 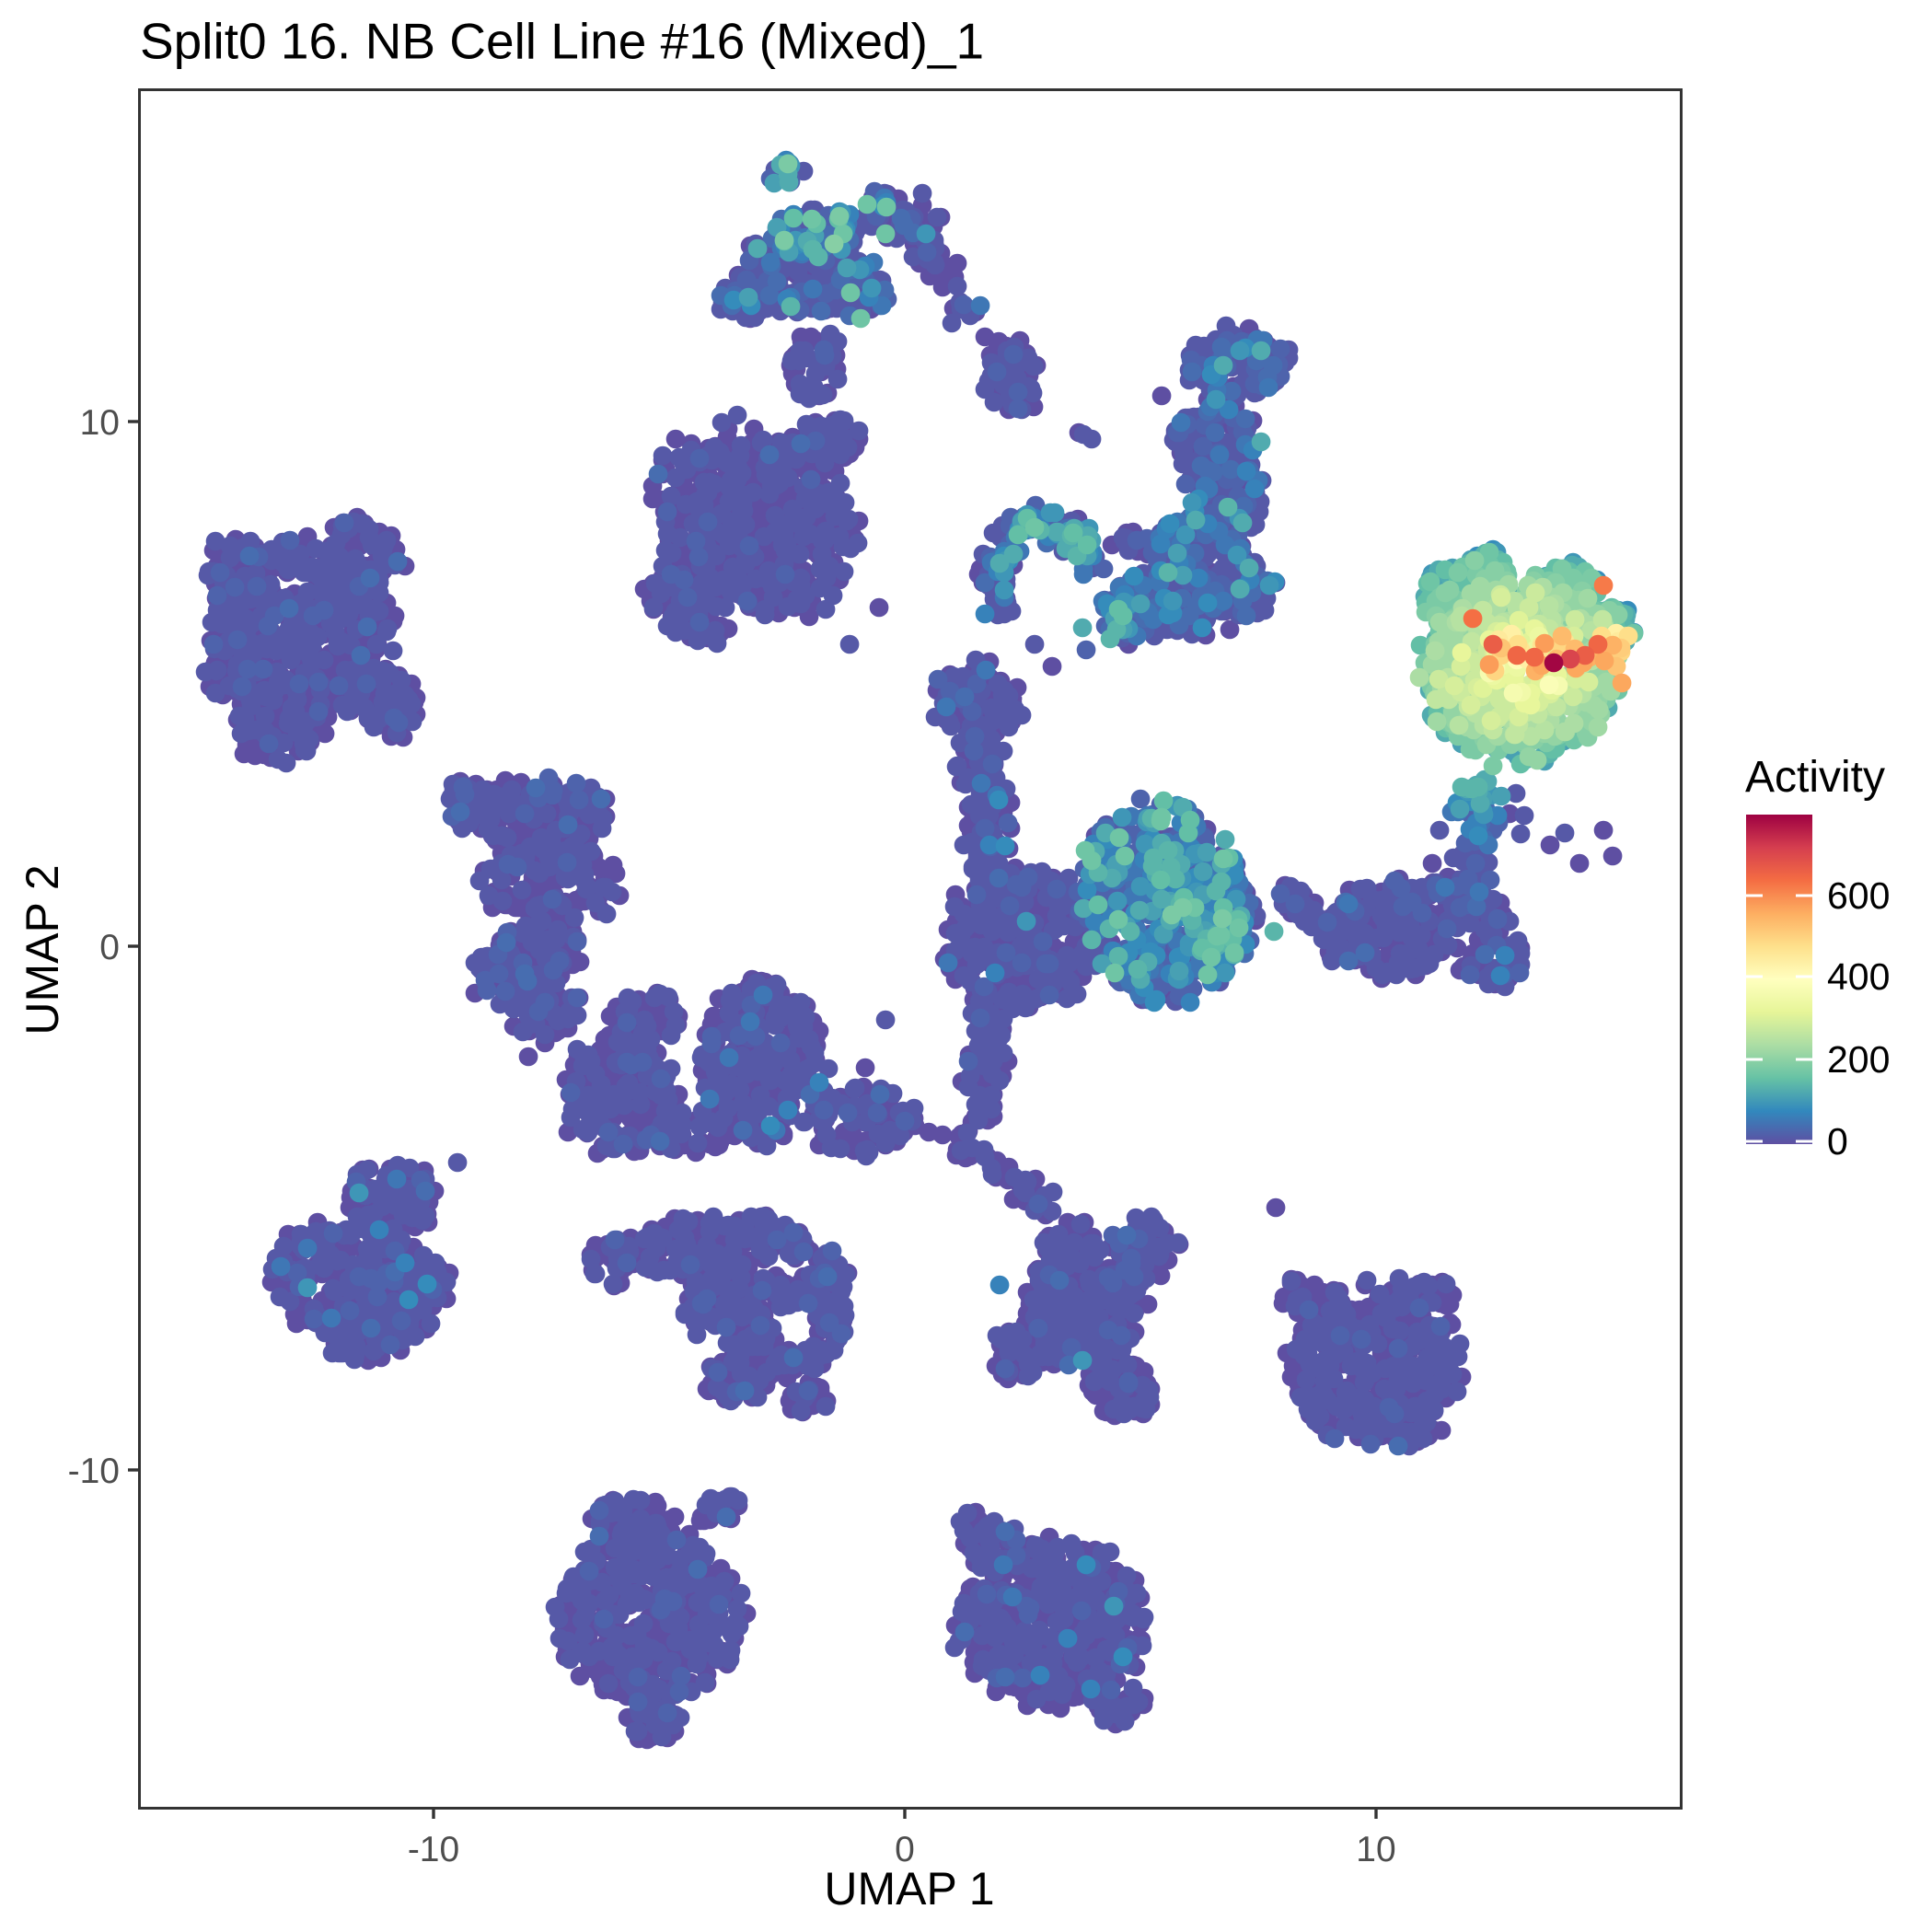 I want to click on svg-text: 600, so click(x=1859, y=896).